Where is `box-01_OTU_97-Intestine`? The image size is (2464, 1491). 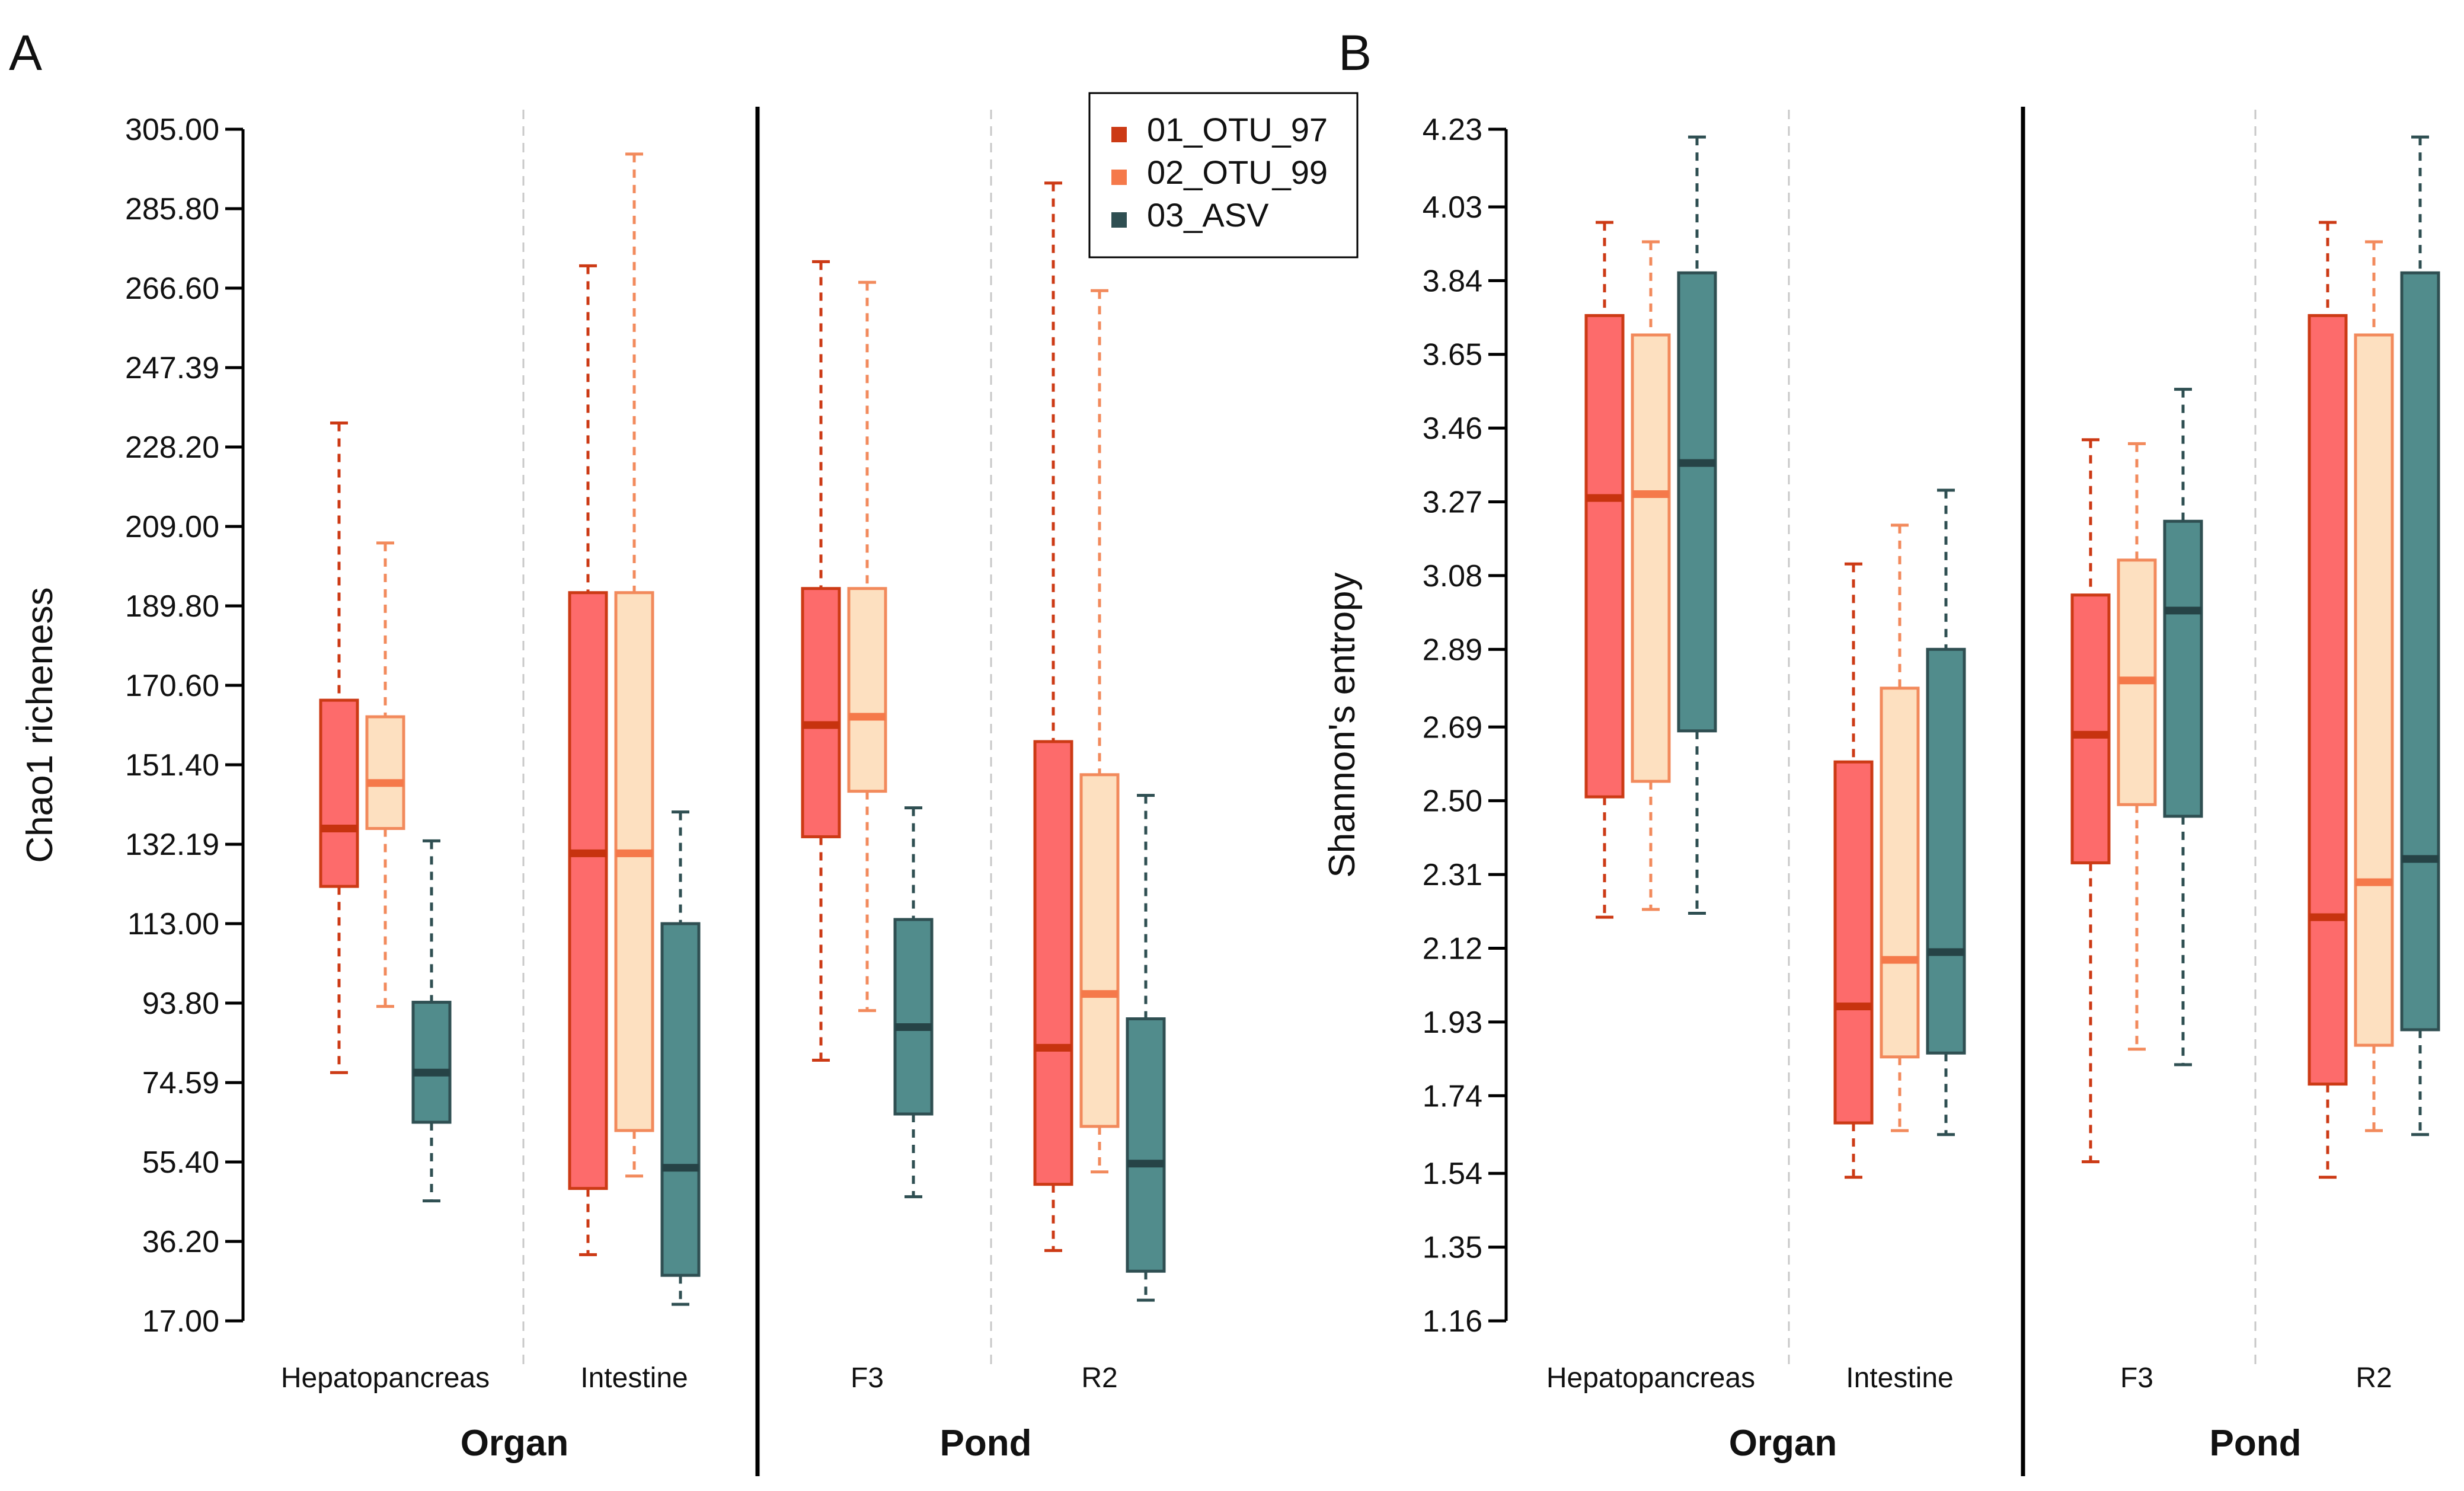
box-01_OTU_97-Intestine is located at coordinates (588, 760).